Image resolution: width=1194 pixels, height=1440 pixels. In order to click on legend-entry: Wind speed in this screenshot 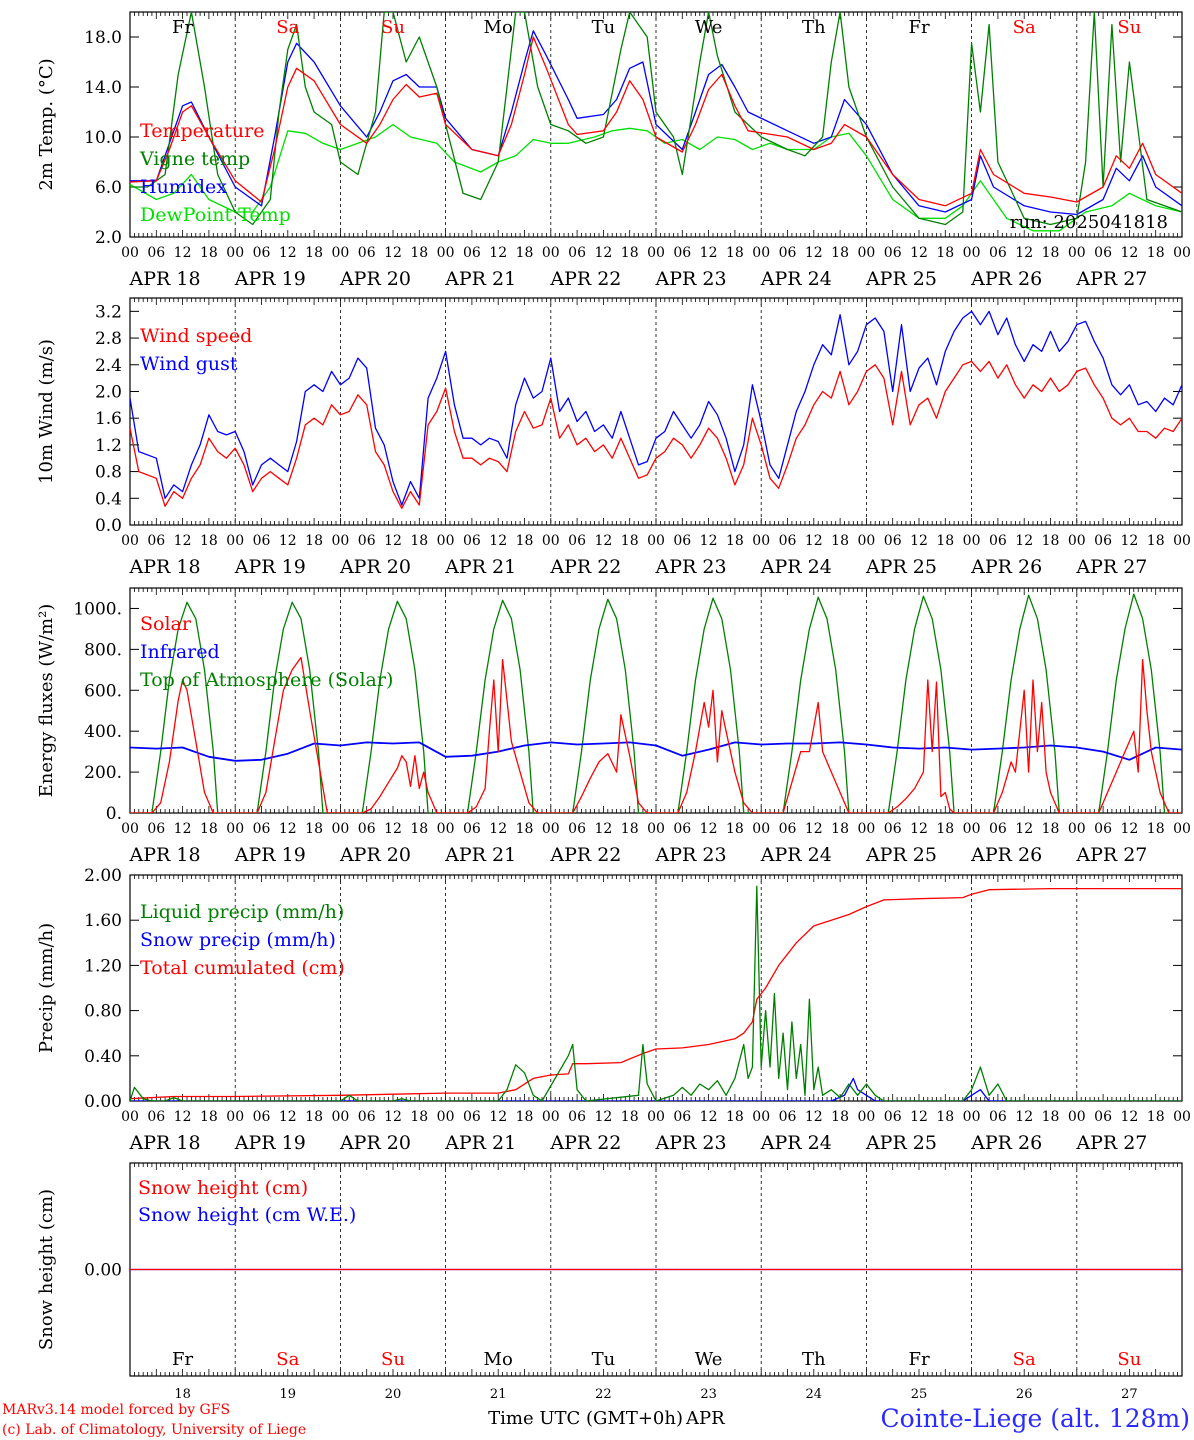, I will do `click(196, 336)`.